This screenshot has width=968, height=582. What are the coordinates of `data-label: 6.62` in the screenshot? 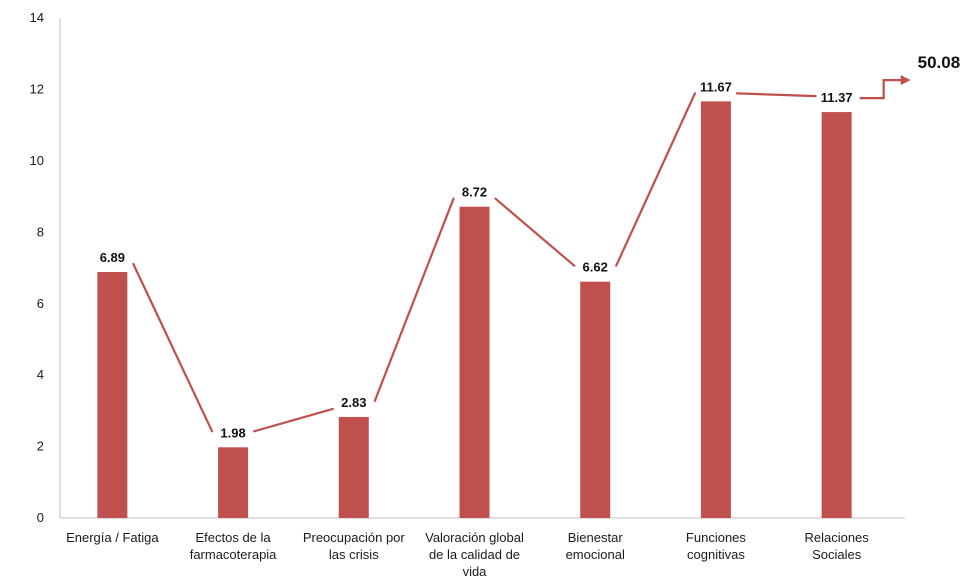 It's located at (595, 267).